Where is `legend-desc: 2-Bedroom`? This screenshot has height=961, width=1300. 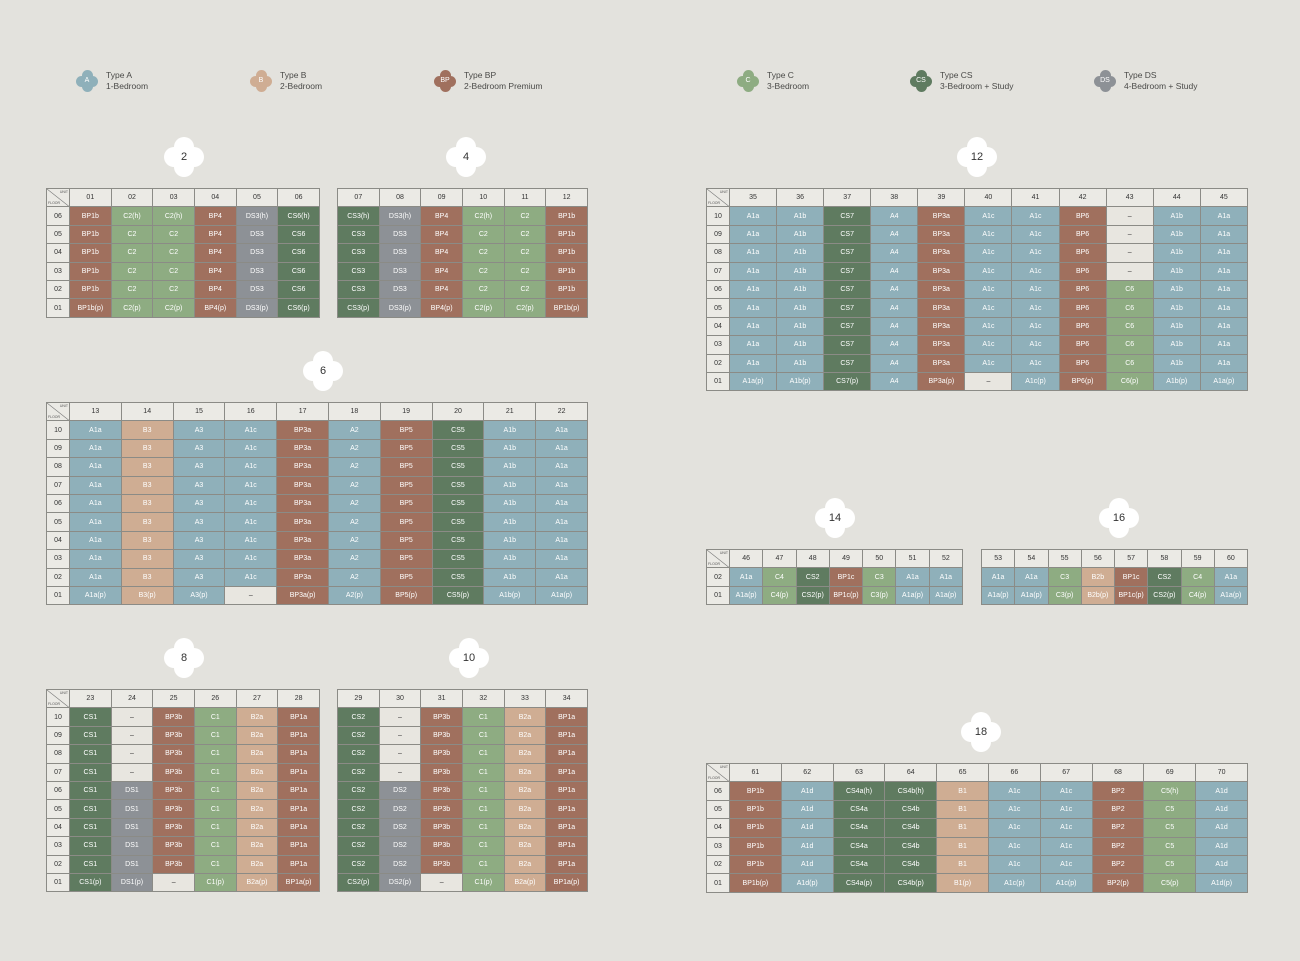
legend-desc: 2-Bedroom is located at coordinates (301, 86).